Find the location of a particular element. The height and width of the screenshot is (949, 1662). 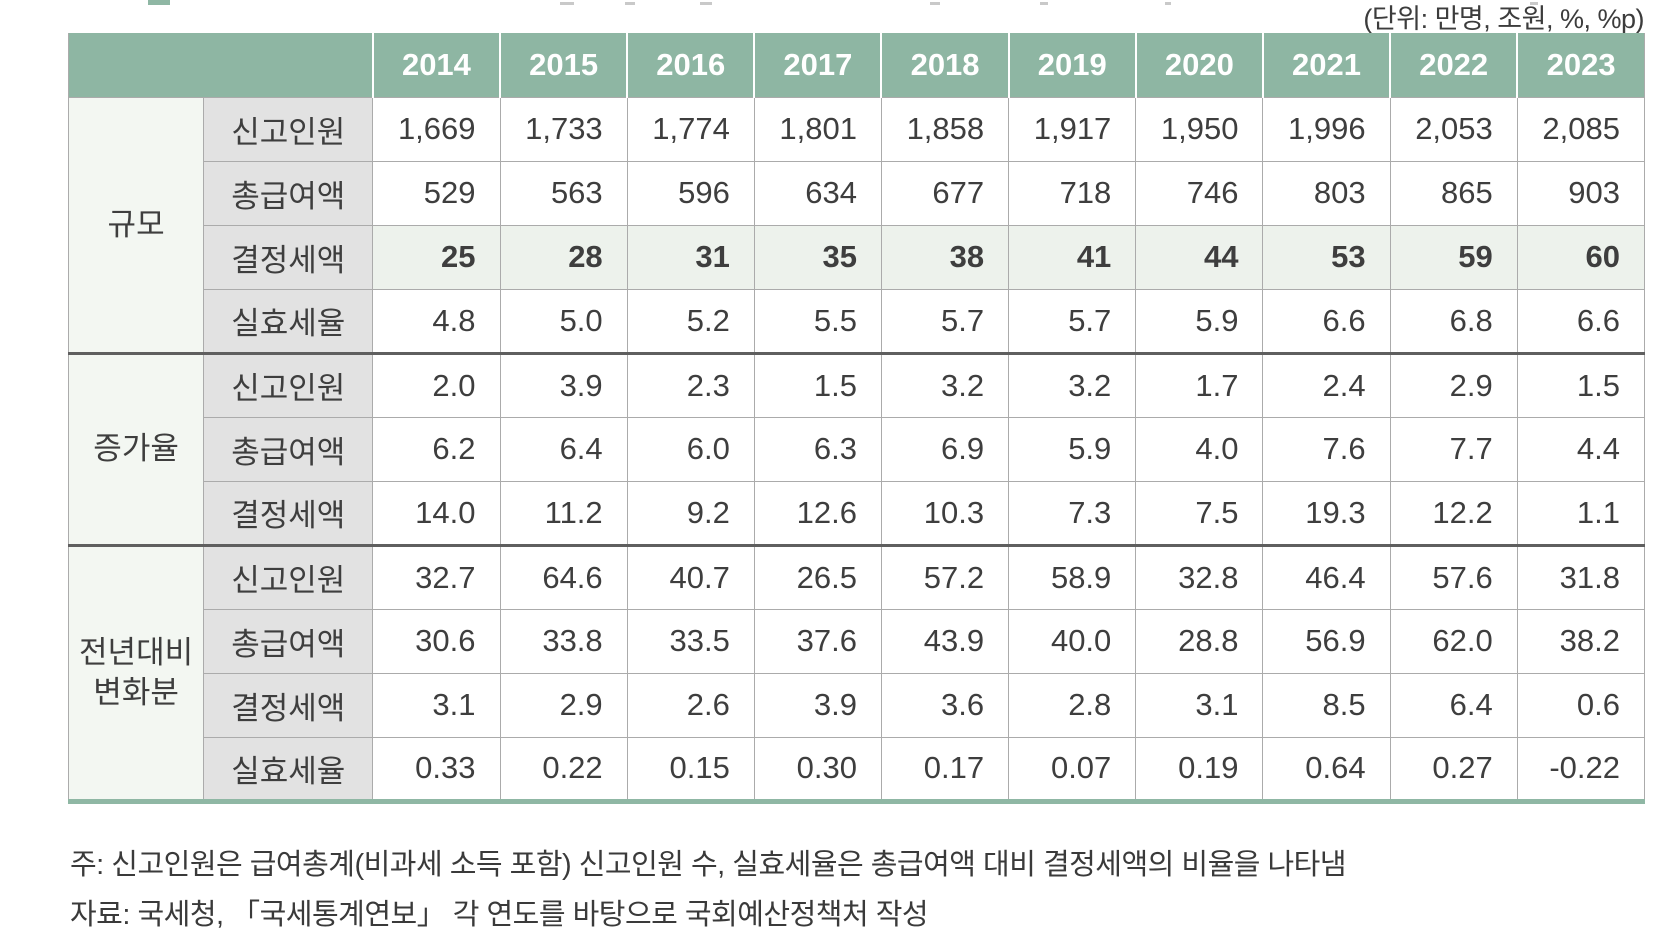

value-cell-2021: 53 is located at coordinates (1326, 257).